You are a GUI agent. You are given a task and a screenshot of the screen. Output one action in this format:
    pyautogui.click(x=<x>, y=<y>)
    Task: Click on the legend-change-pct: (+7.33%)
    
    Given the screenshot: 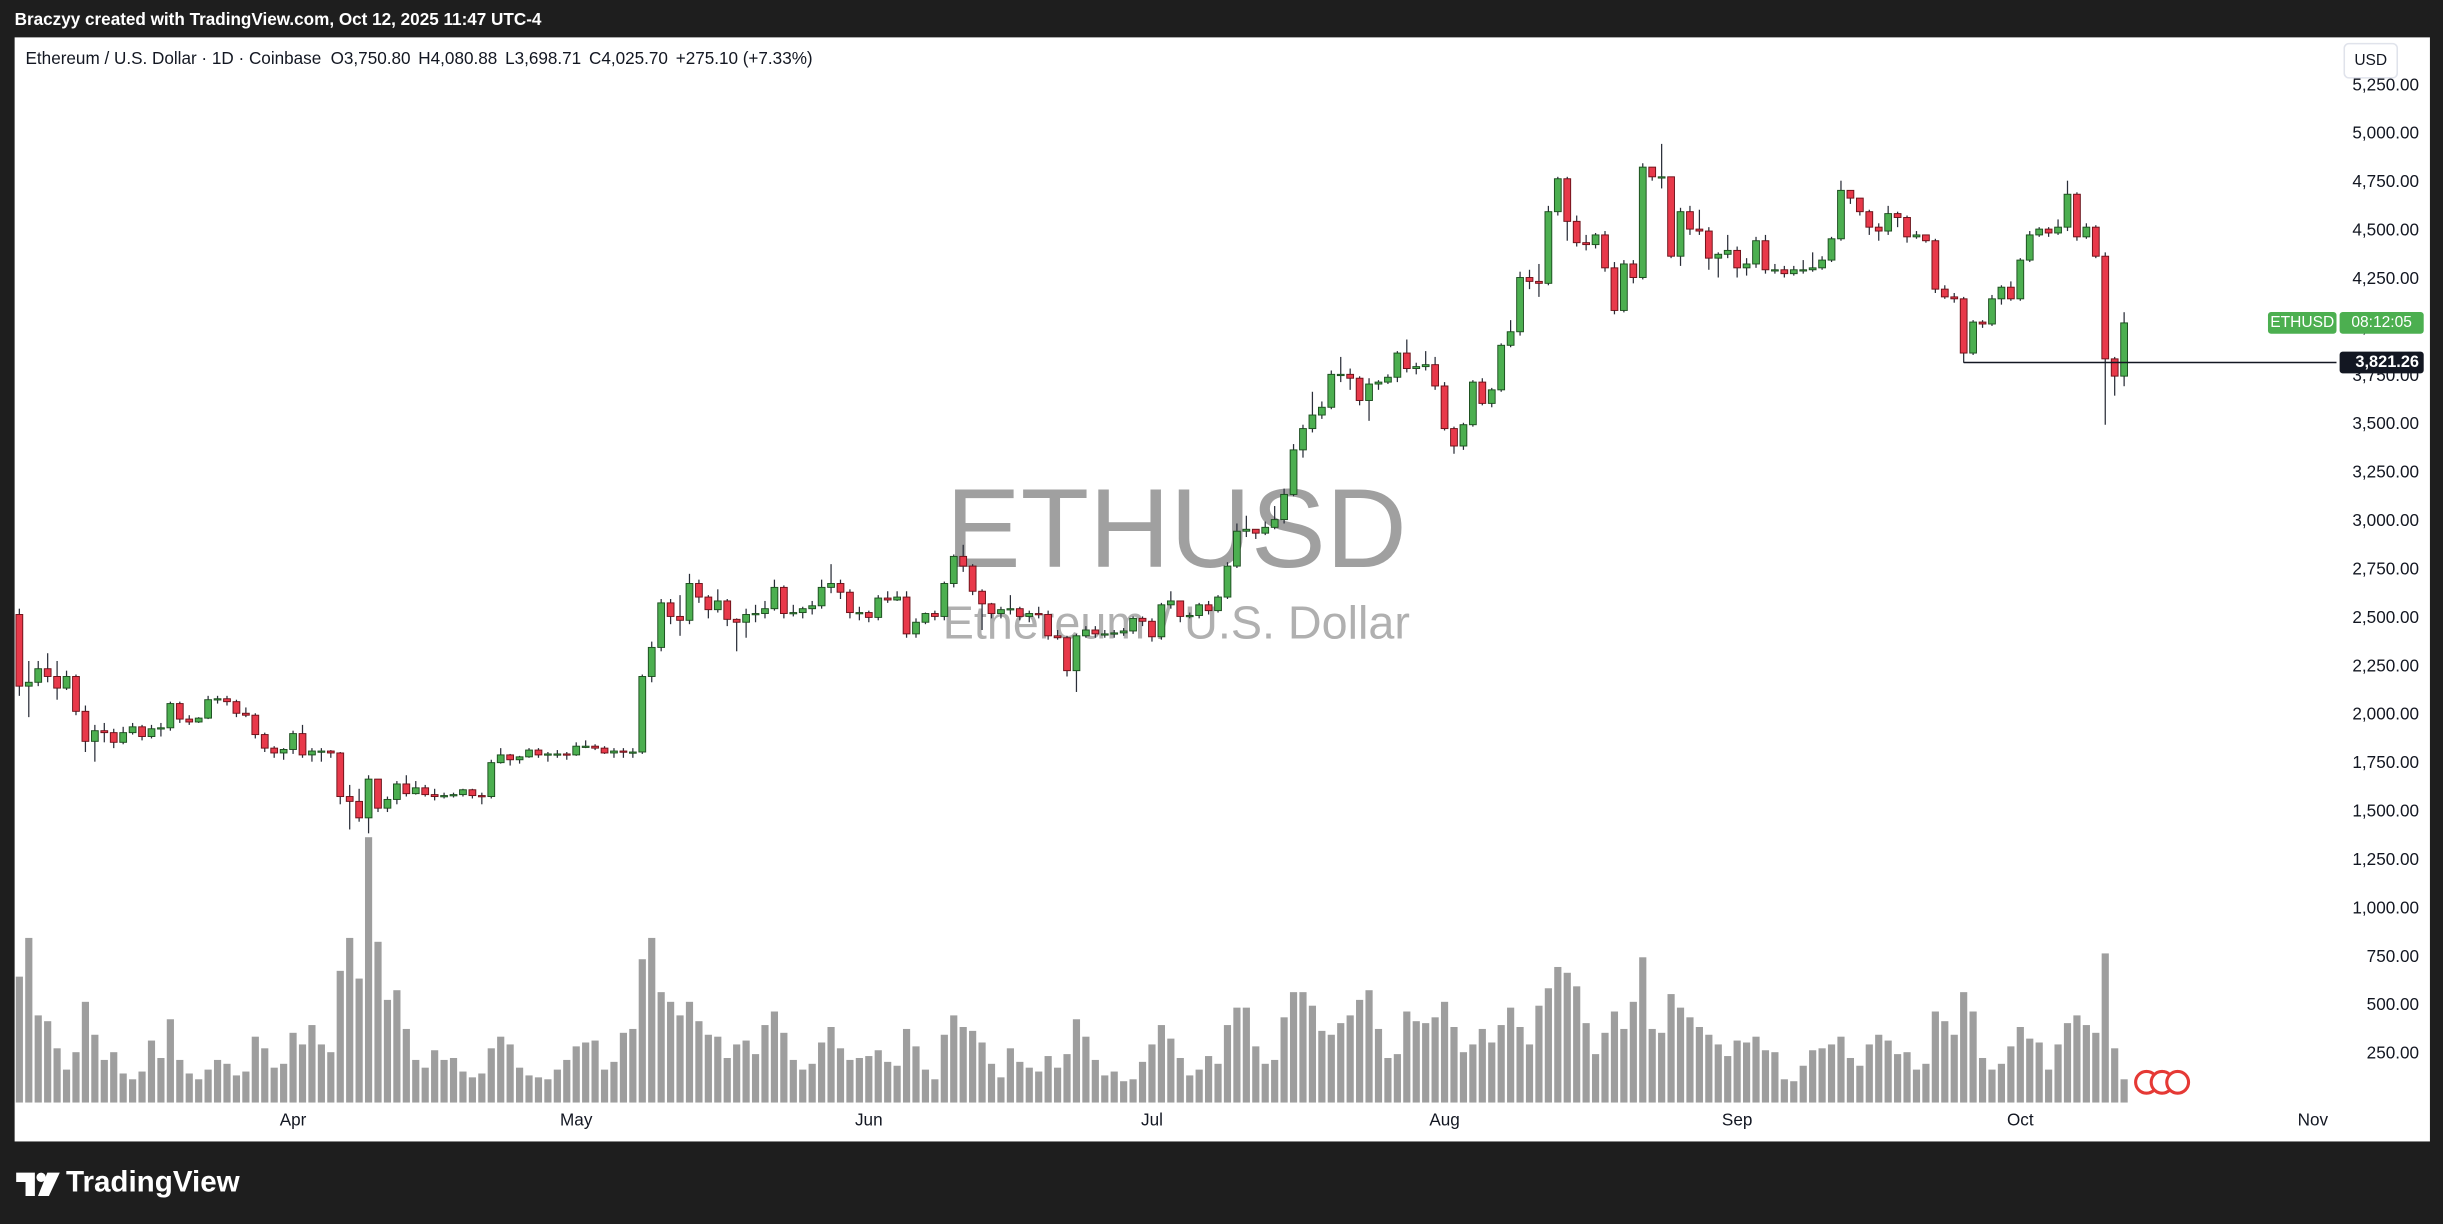 What is the action you would take?
    pyautogui.click(x=778, y=58)
    